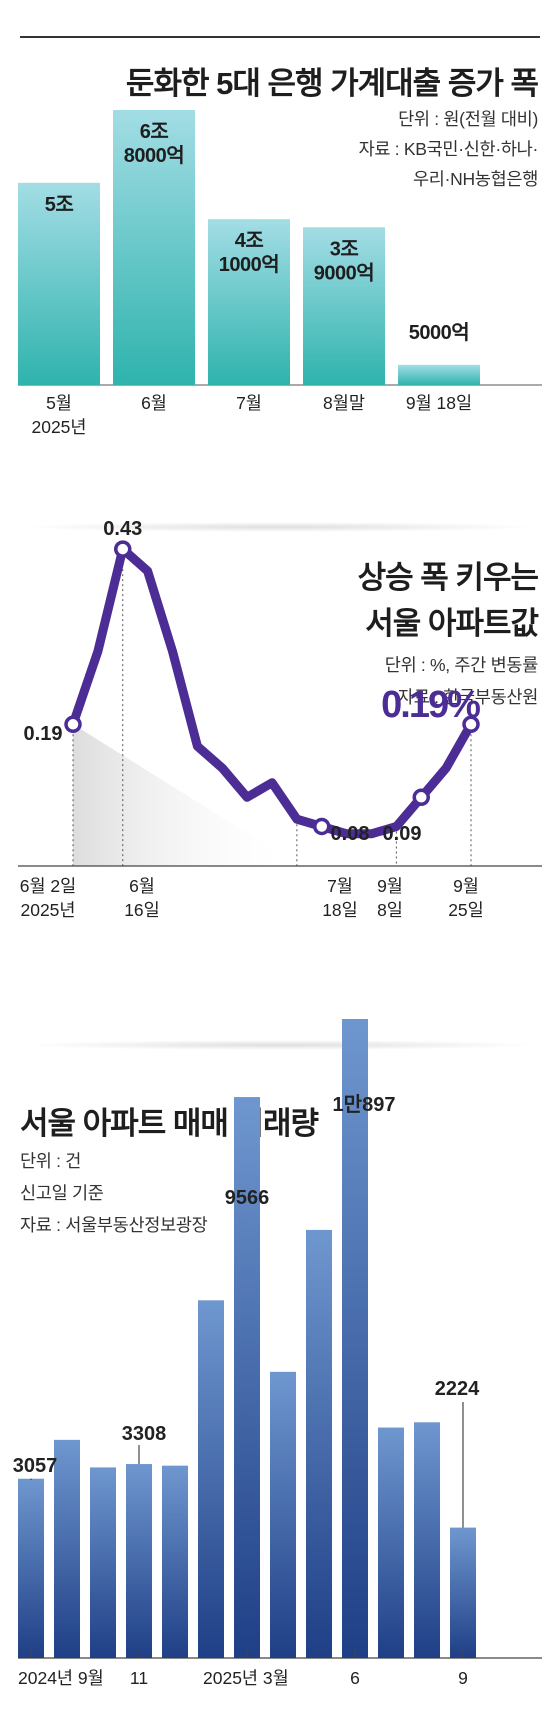 The height and width of the screenshot is (1733, 560). I want to click on chart2-title-line1: 상승 폭 키우는, so click(448, 577).